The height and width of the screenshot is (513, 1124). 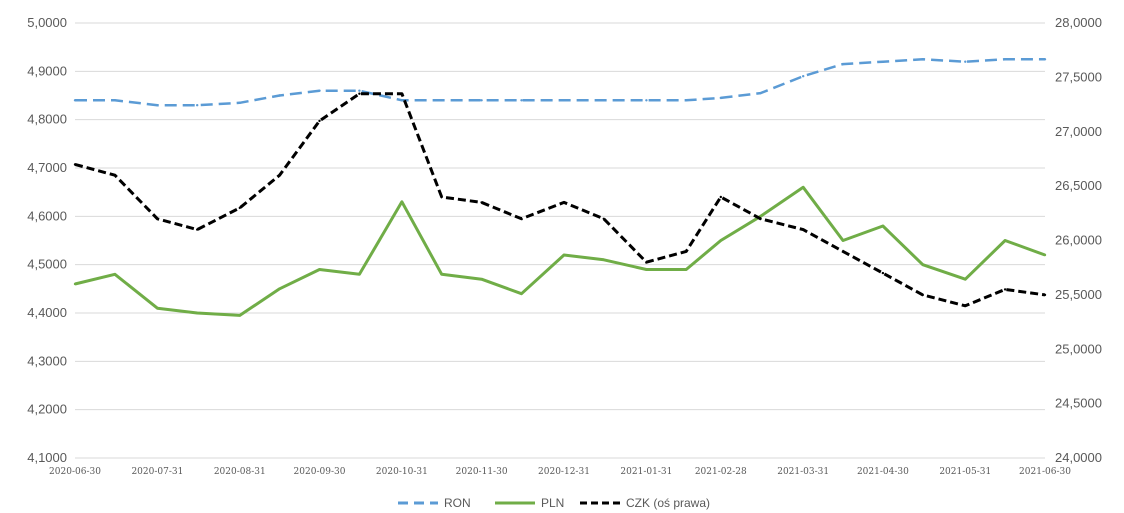 What do you see at coordinates (803, 472) in the screenshot?
I see `x-tick-label: 2021-03-31` at bounding box center [803, 472].